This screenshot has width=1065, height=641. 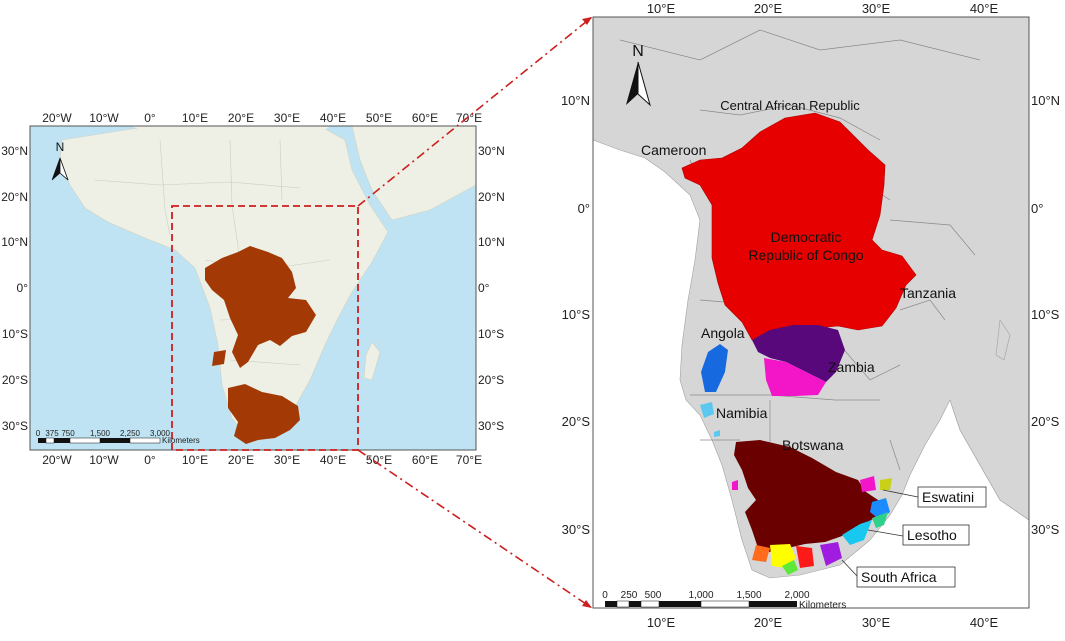 I want to click on label-namibia: Namibia, so click(x=742, y=413).